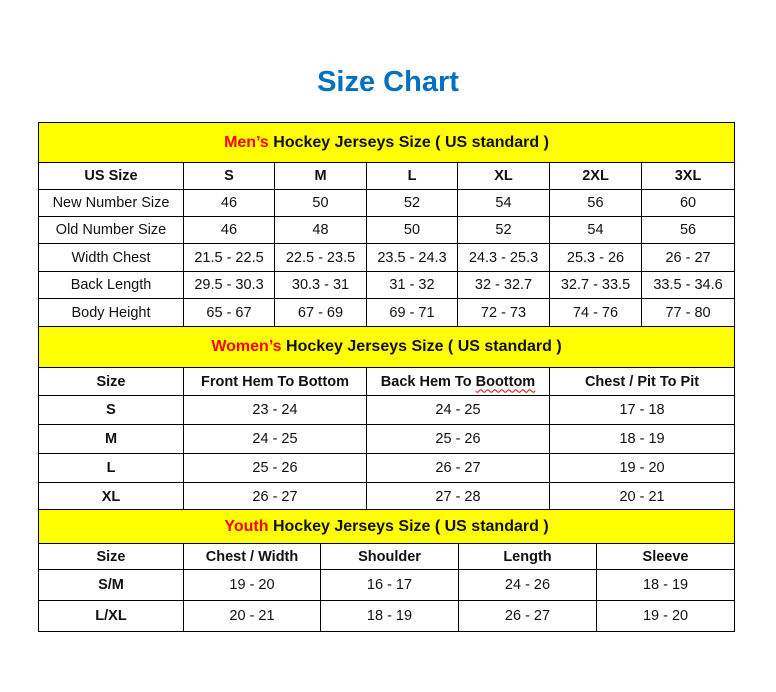  What do you see at coordinates (229, 285) in the screenshot?
I see `size-value: 29.5 - 30.3` at bounding box center [229, 285].